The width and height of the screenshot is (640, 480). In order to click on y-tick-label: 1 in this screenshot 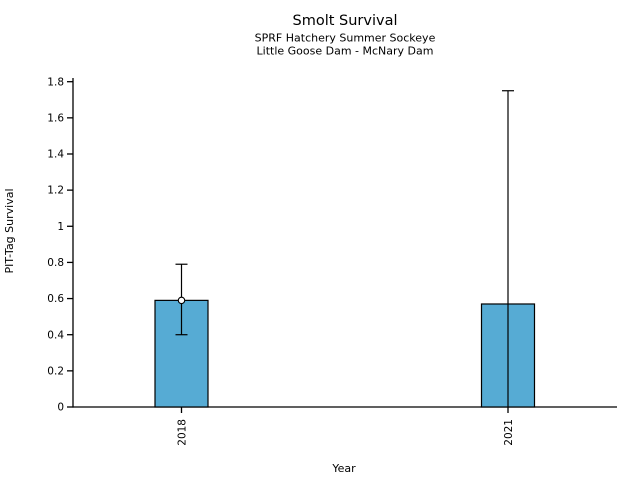, I will do `click(60, 227)`.